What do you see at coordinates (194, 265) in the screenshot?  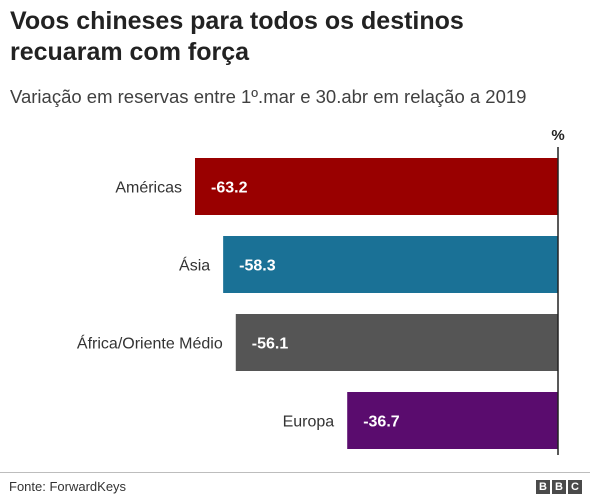 I see `category-label: Ásia` at bounding box center [194, 265].